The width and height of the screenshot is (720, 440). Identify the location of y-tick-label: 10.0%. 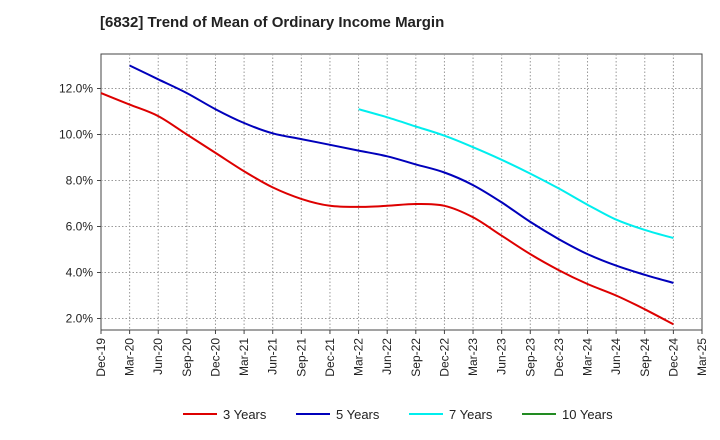
(76, 135).